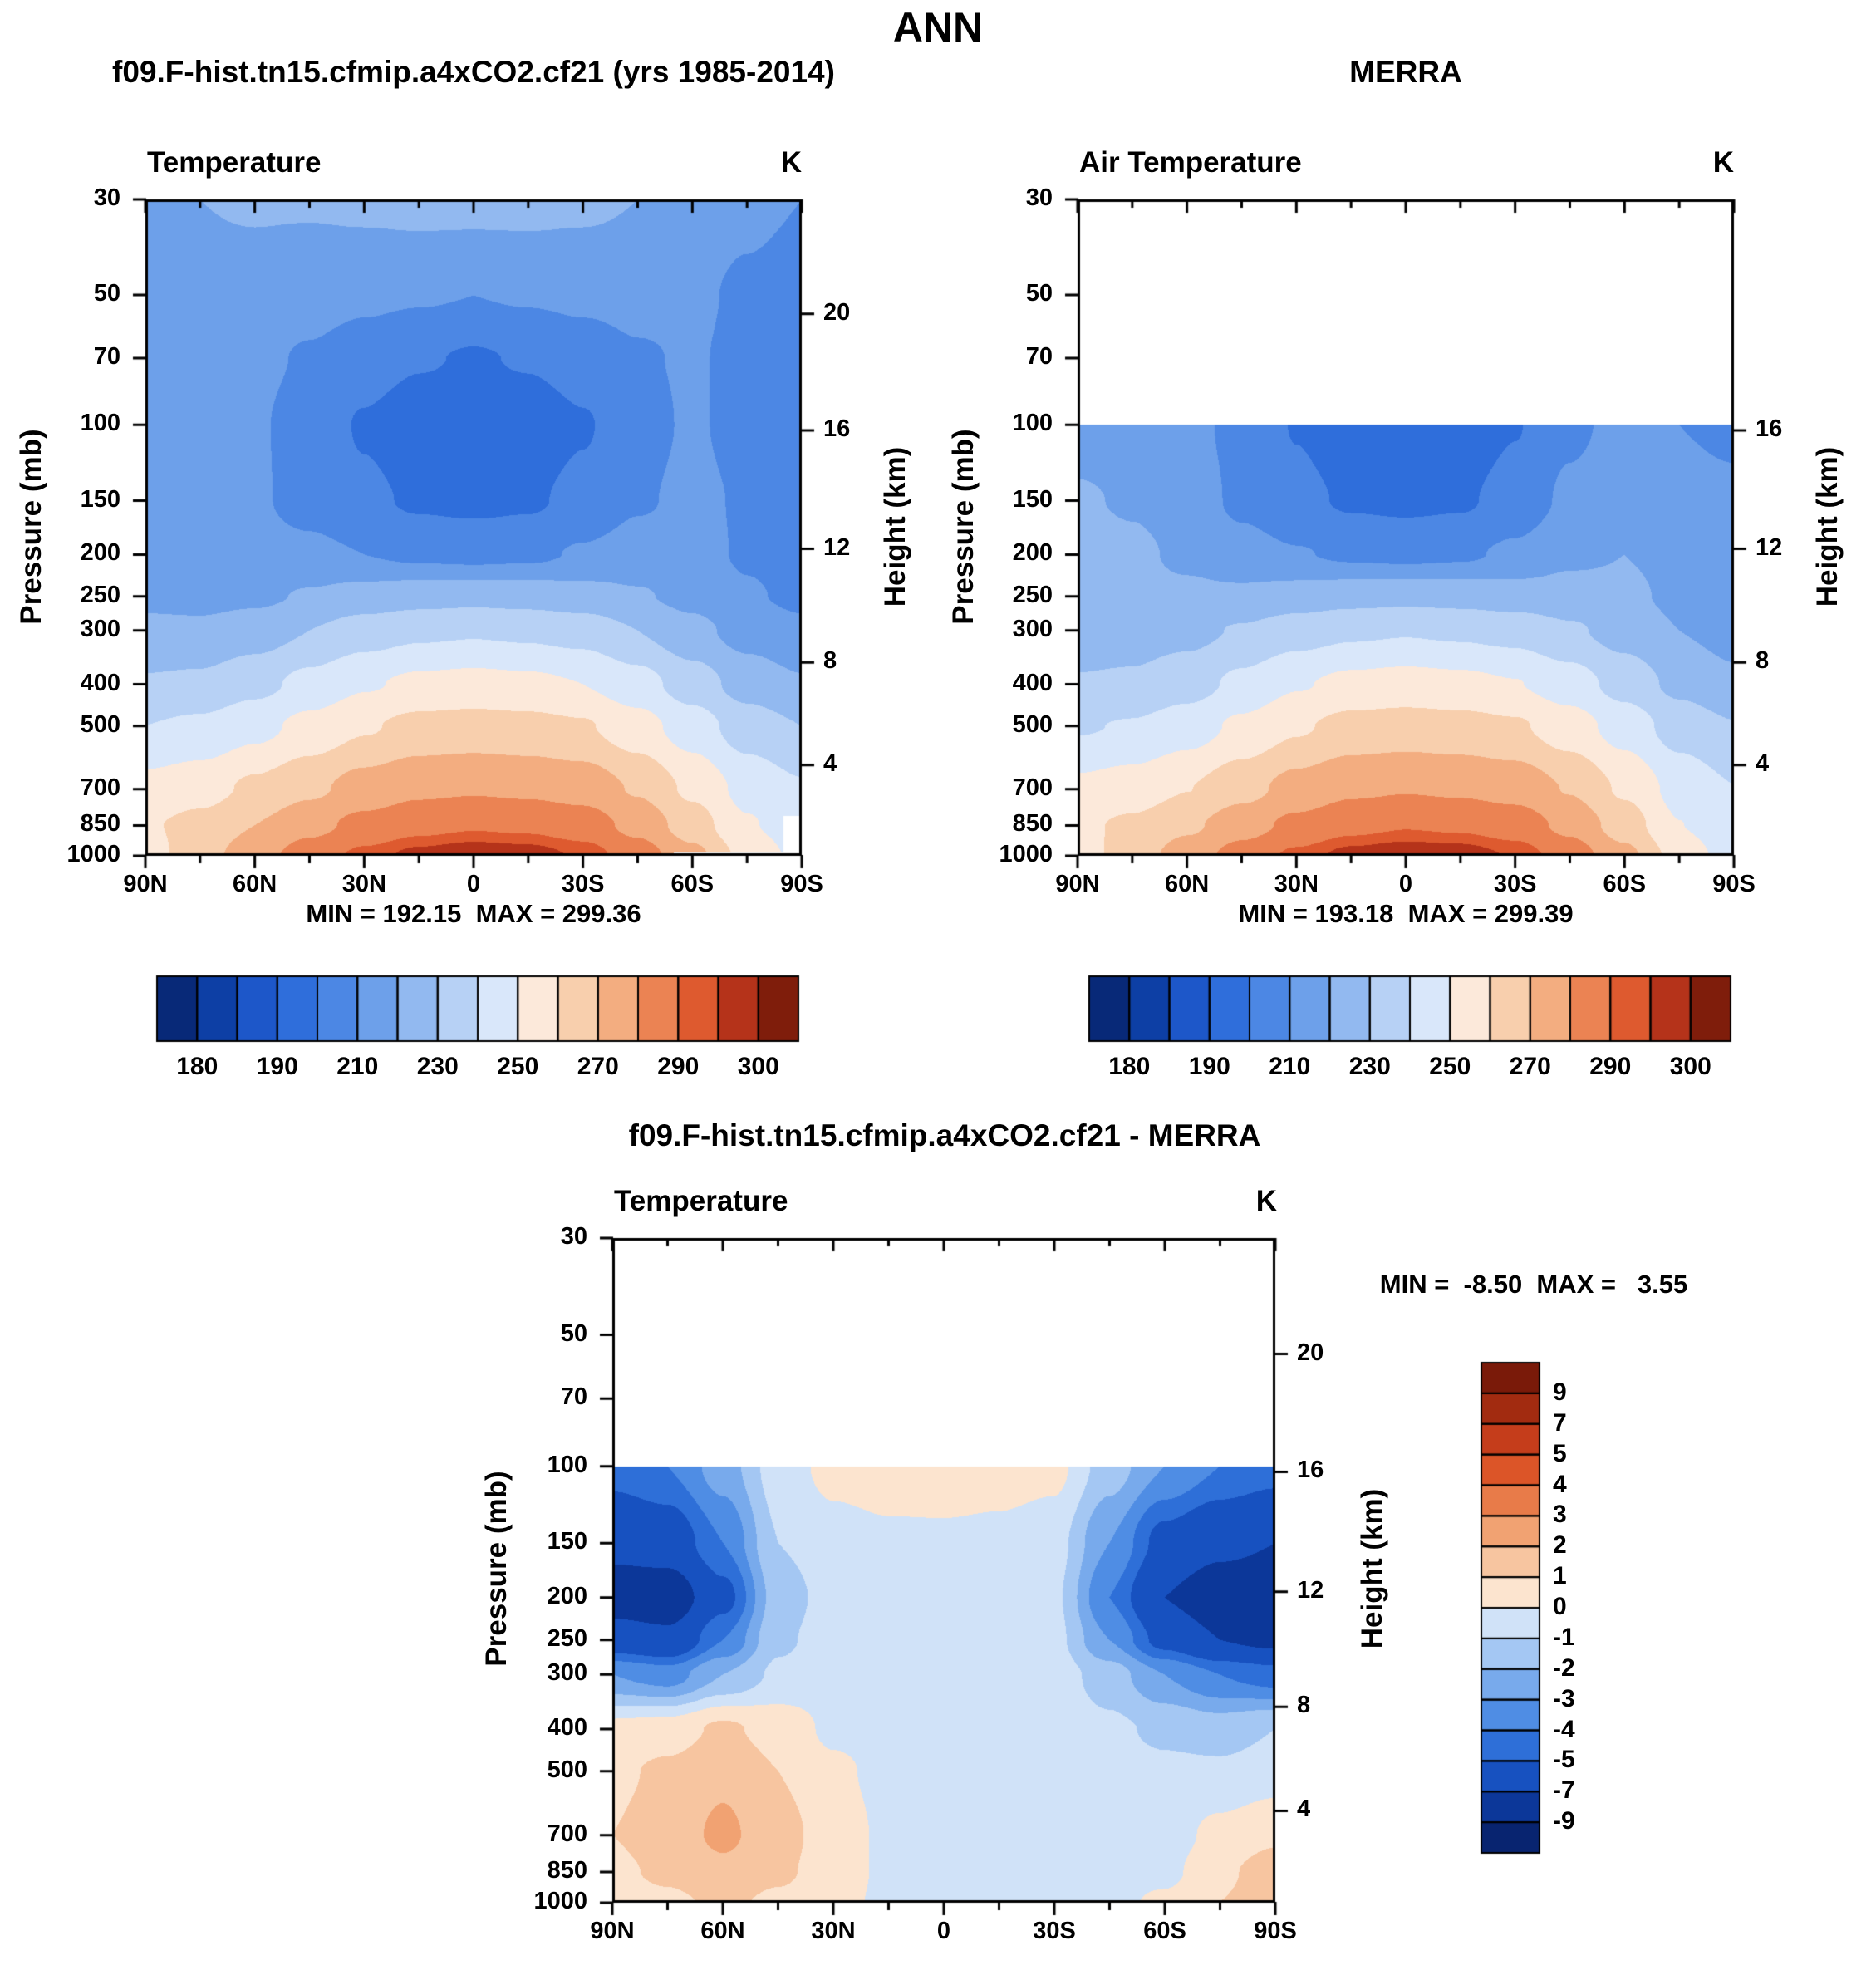  I want to click on height-tick-label: 16, so click(837, 428).